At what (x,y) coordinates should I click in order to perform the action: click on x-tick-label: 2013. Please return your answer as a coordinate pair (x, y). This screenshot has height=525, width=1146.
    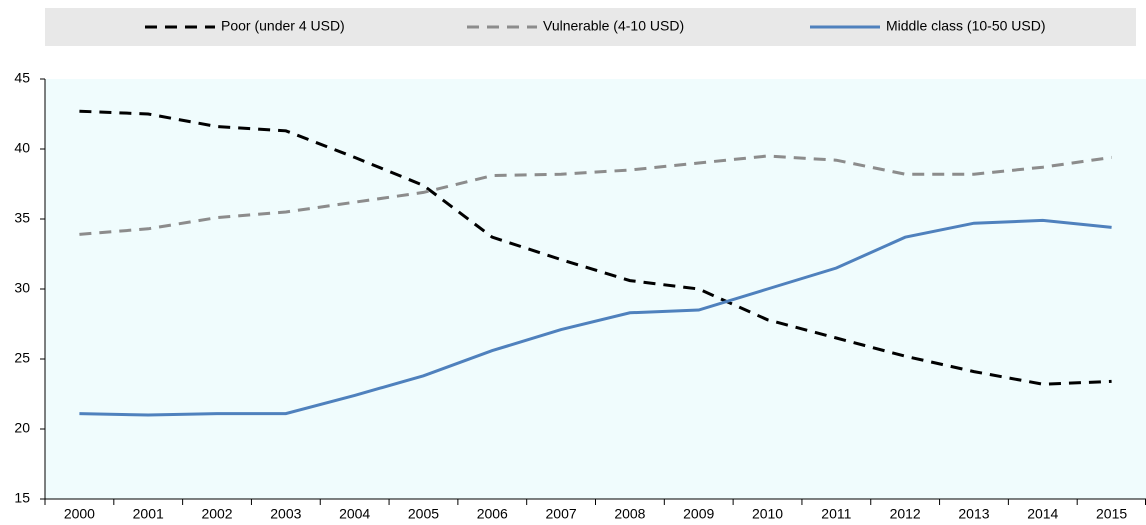
    Looking at the image, I should click on (973, 514).